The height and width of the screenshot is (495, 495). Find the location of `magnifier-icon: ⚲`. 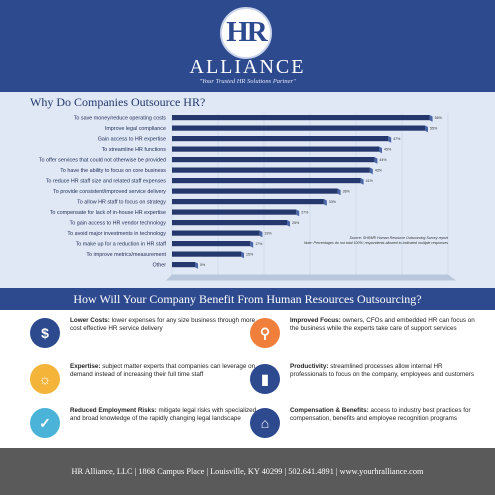

magnifier-icon: ⚲ is located at coordinates (265, 333).